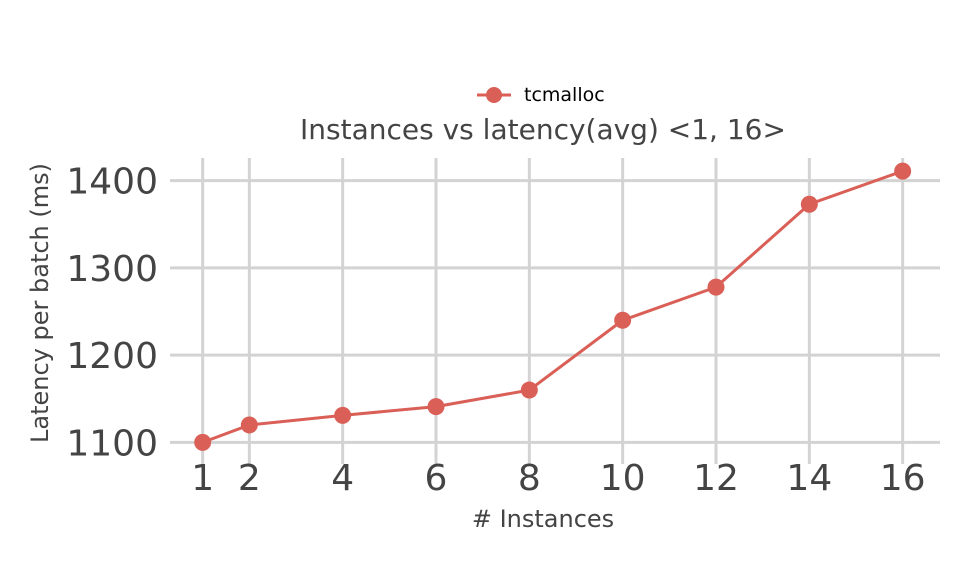  I want to click on x-tick-label: 16, so click(903, 478).